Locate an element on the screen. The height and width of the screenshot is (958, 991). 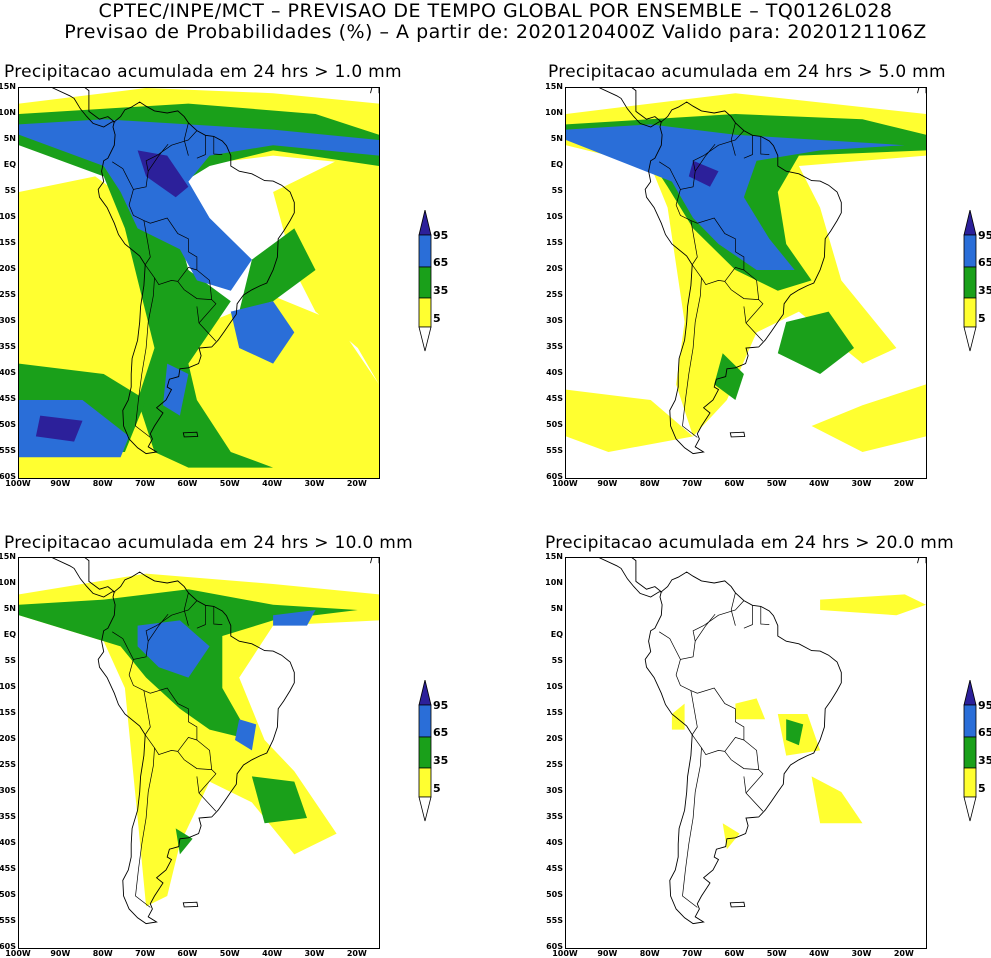
probability-map is located at coordinates (199, 741).